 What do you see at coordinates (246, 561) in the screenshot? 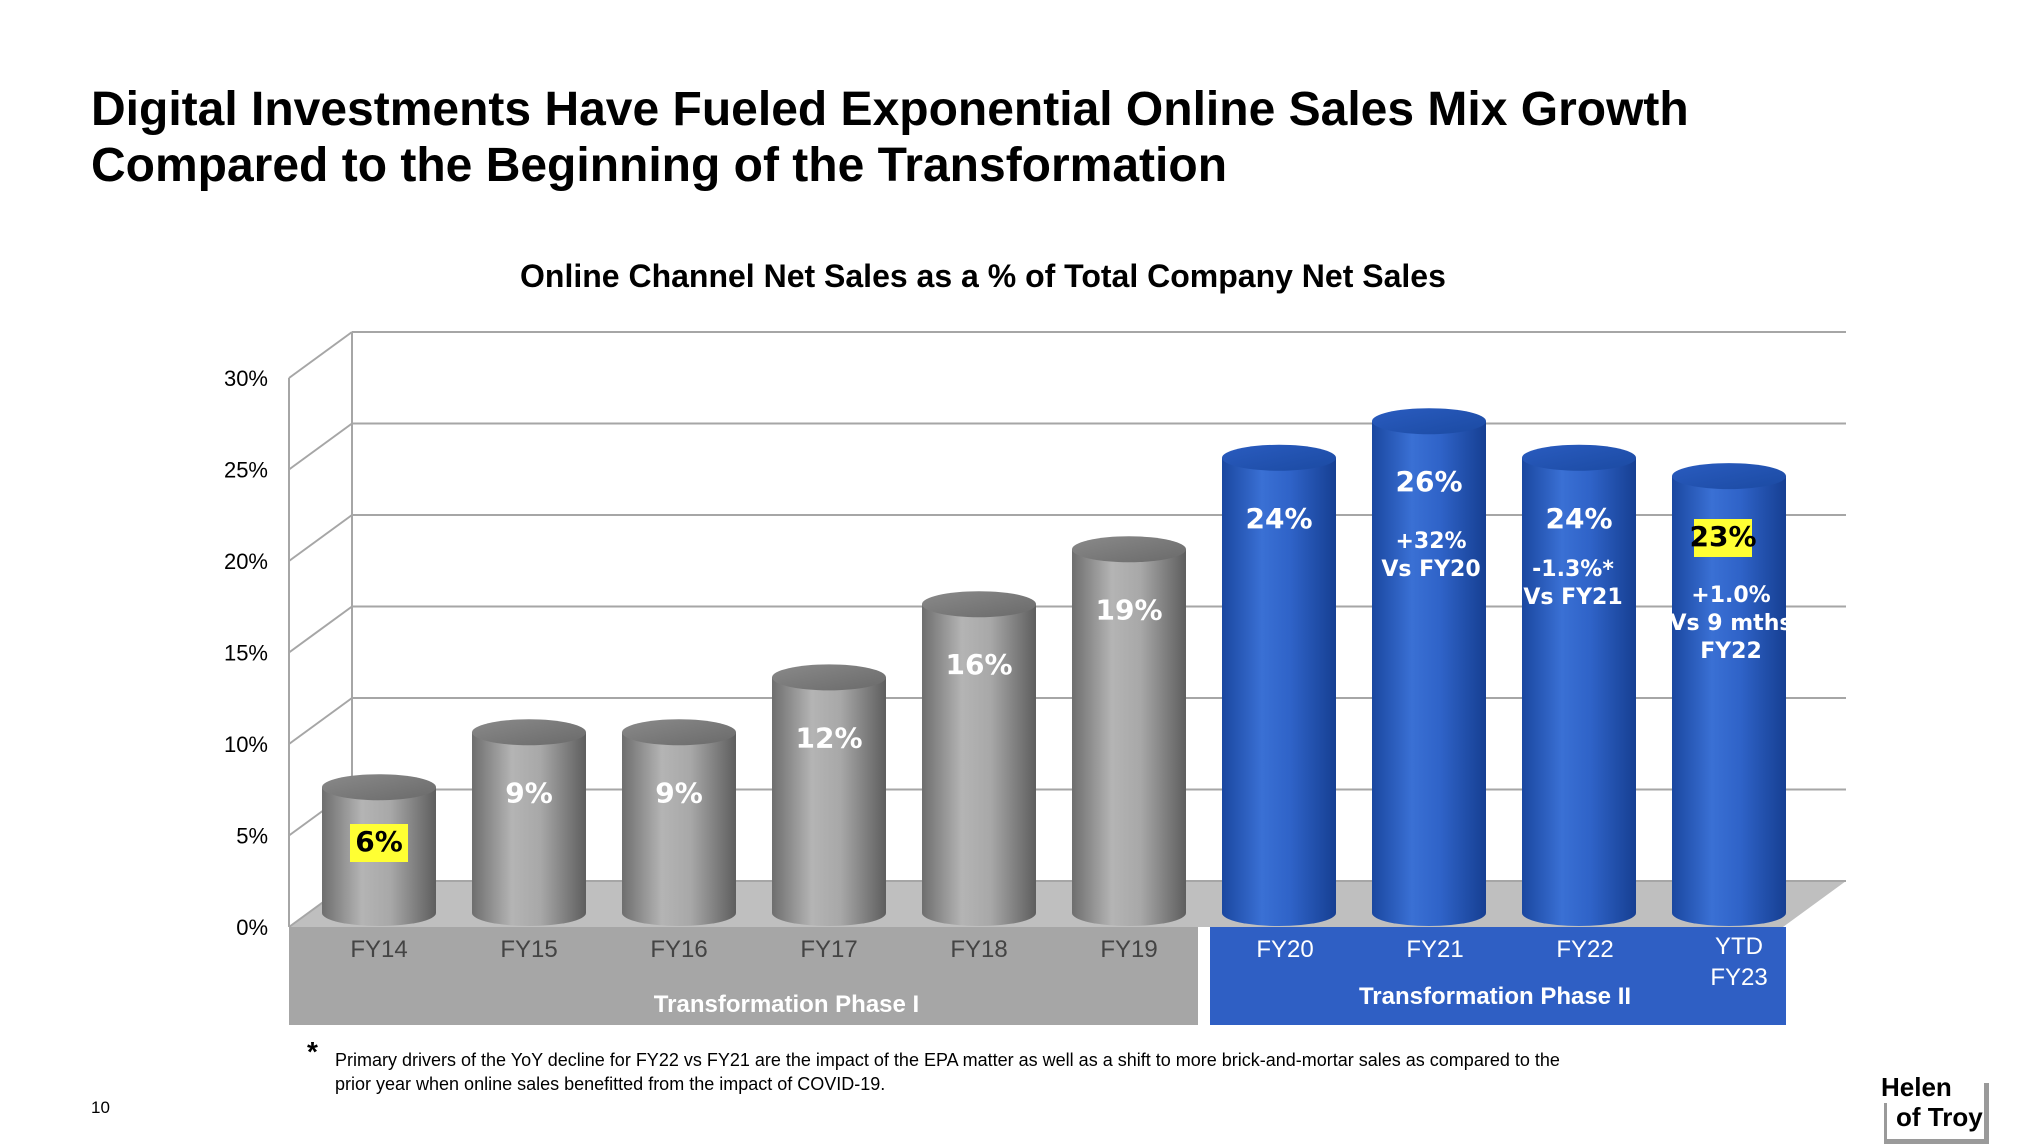
I see `y-tick-label: 20%` at bounding box center [246, 561].